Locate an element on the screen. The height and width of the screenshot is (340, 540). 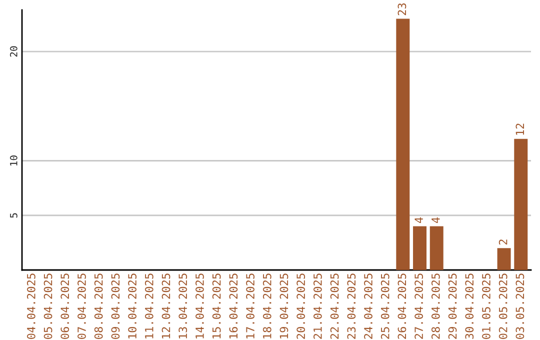
x-tick-label: 24.04.2025 is located at coordinates (368, 306).